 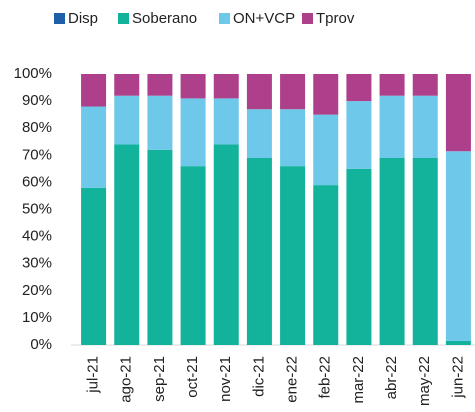 What do you see at coordinates (159, 379) in the screenshot?
I see `x-tick-label: sep-21` at bounding box center [159, 379].